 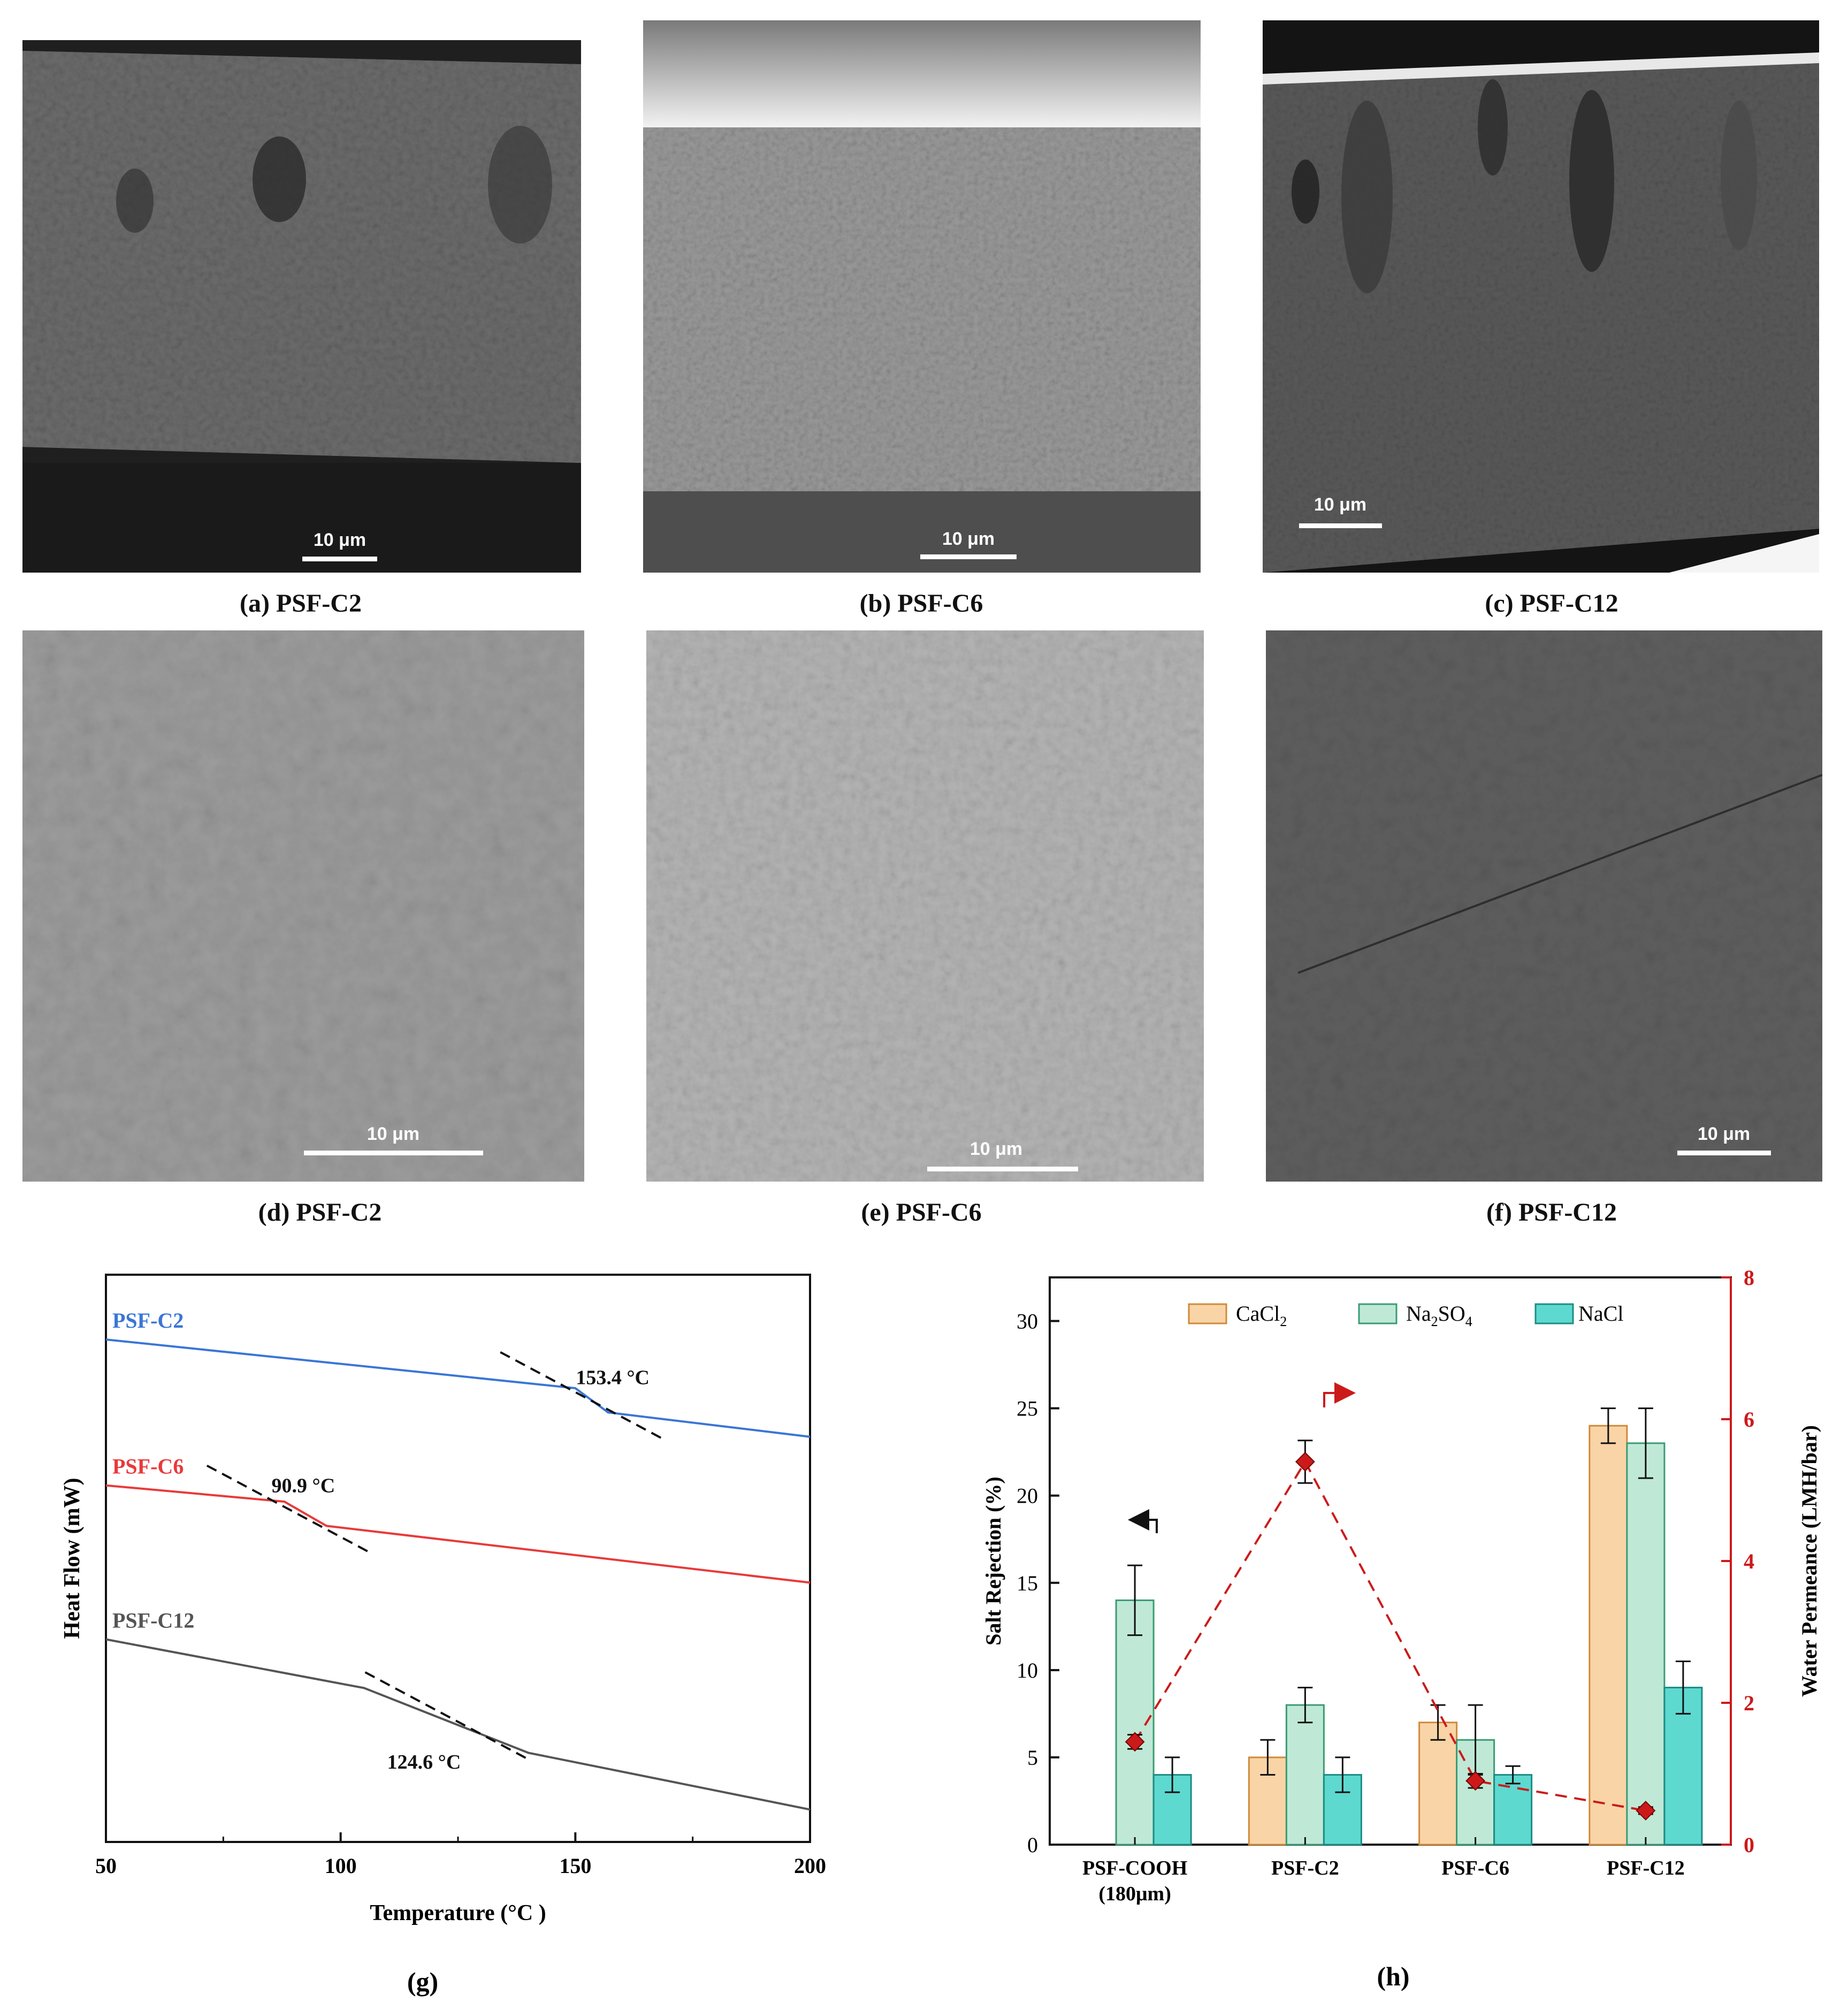 I want to click on dsc-curve-psf-c6, so click(x=458, y=1534).